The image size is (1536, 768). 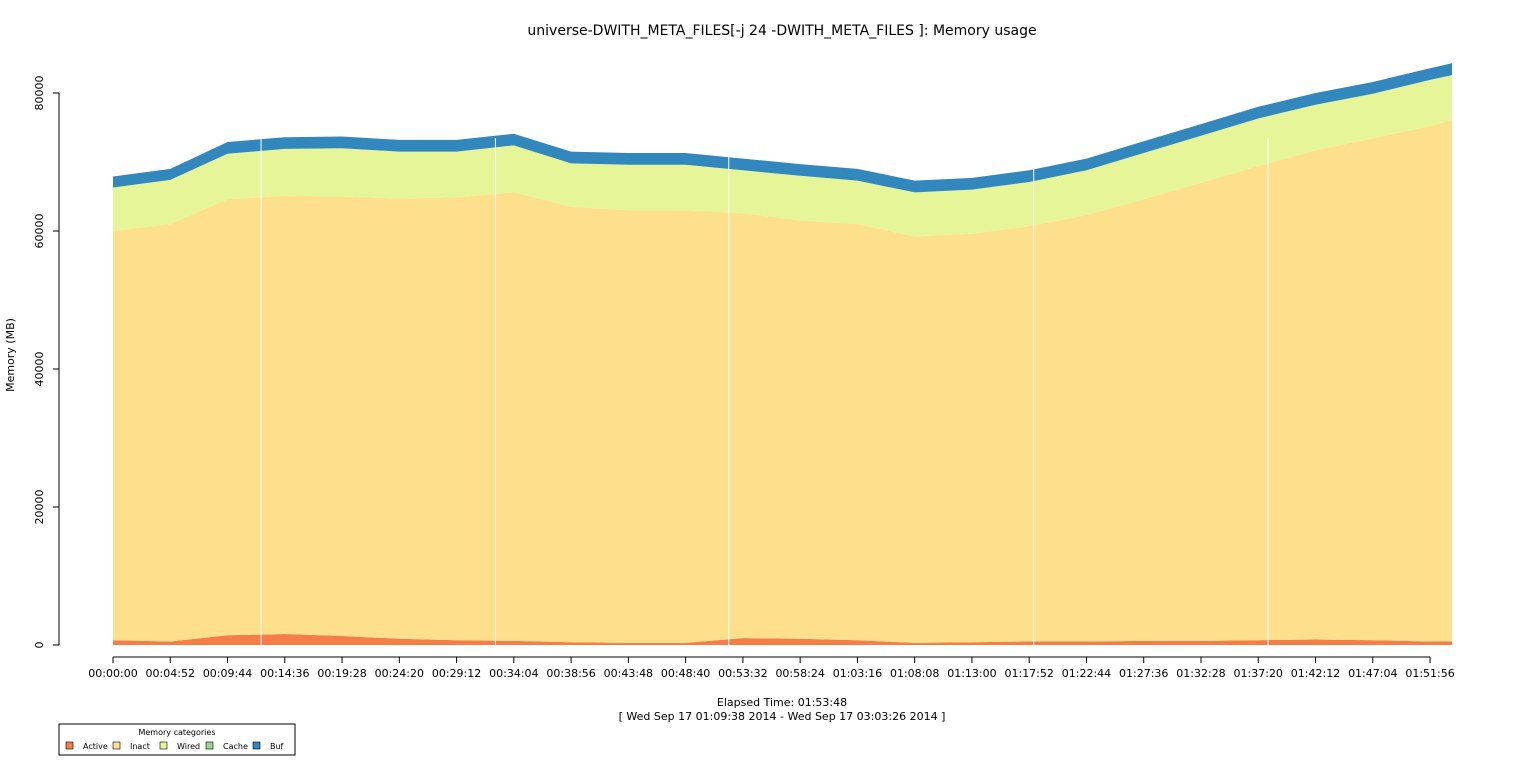 I want to click on legend-box, so click(x=177, y=739).